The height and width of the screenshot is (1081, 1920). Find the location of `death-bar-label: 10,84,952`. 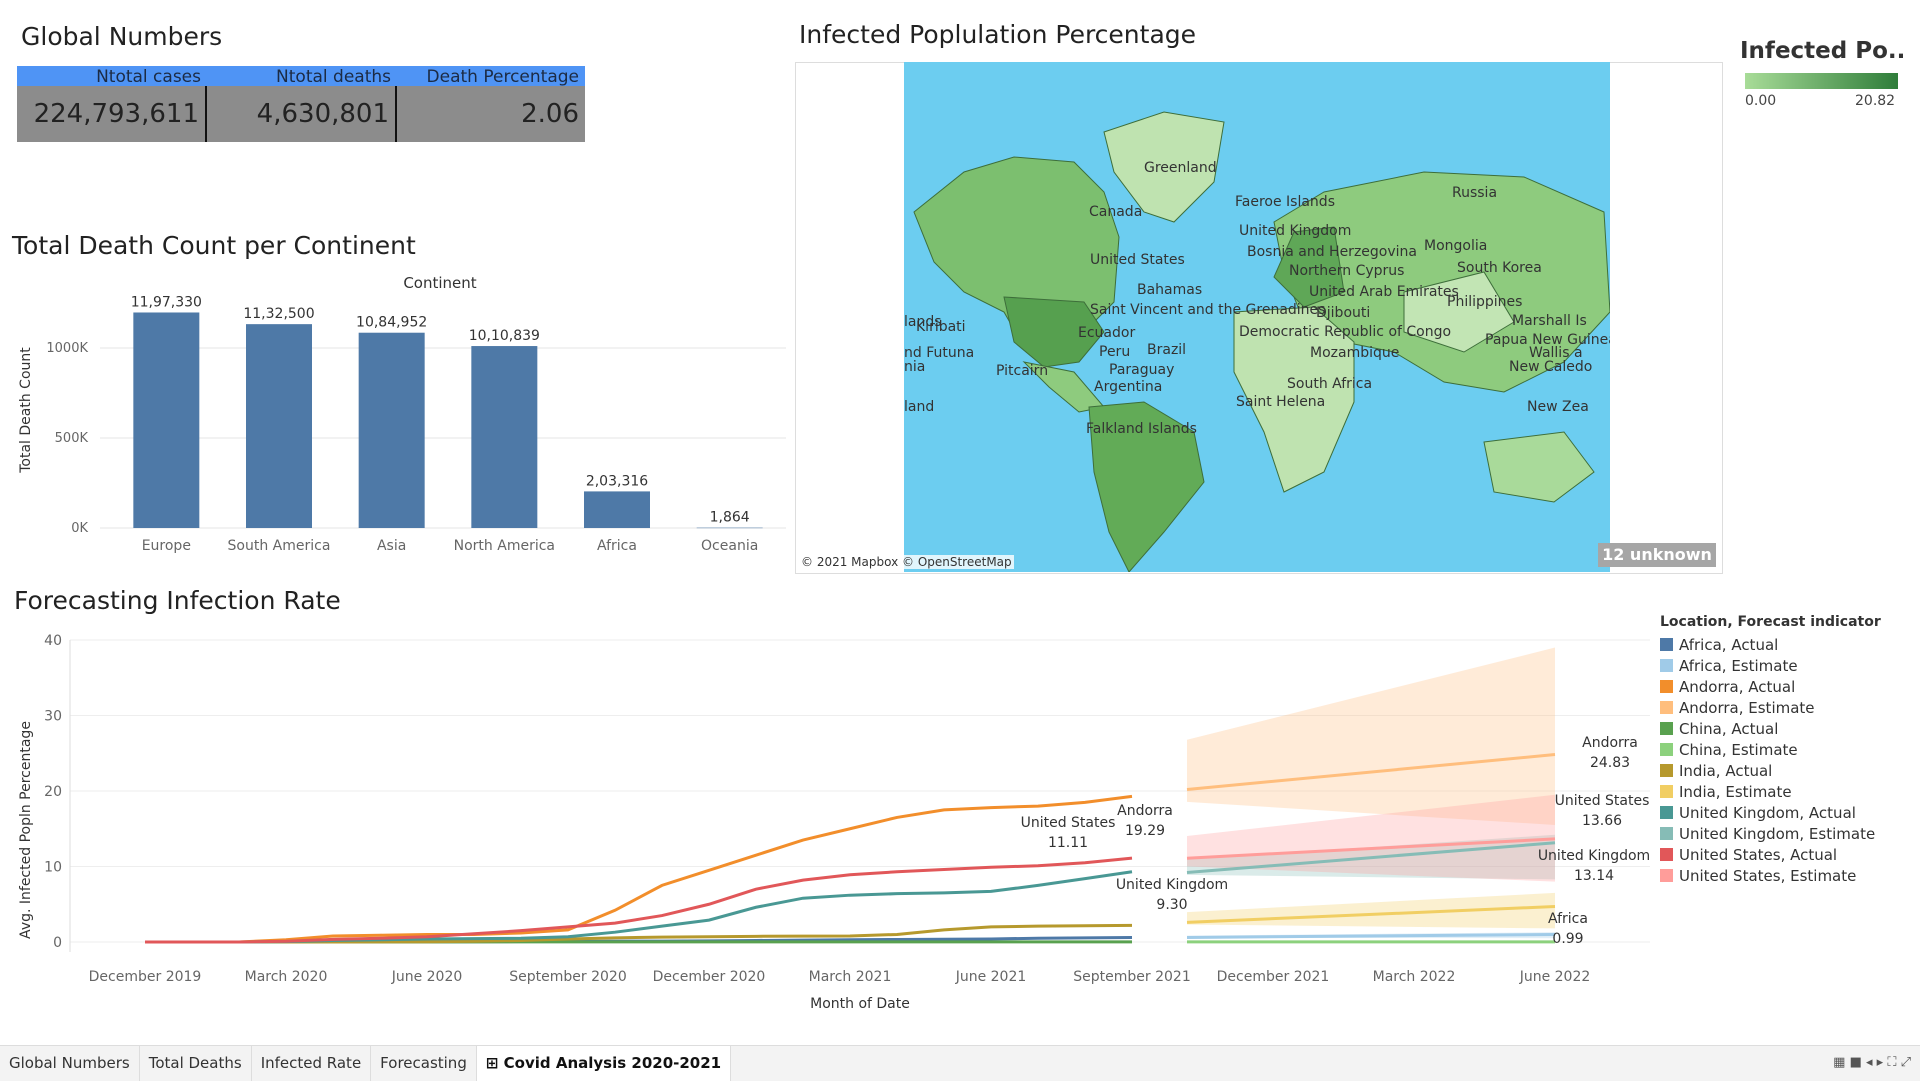

death-bar-label: 10,84,952 is located at coordinates (391, 323).